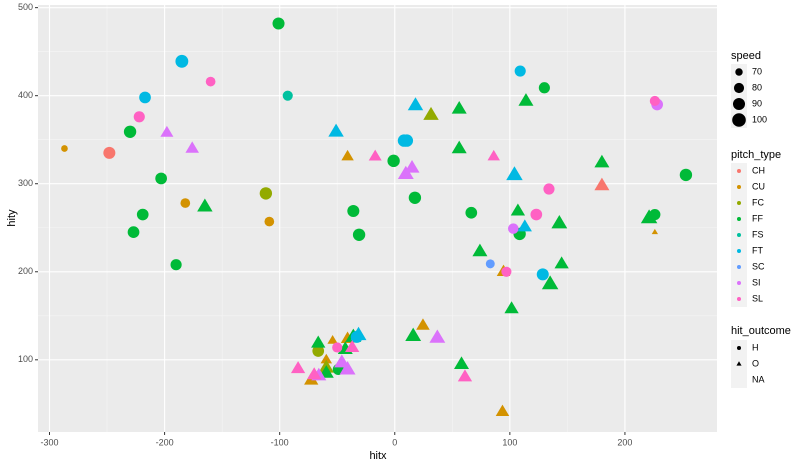  I want to click on legend-label: FF, so click(757, 218).